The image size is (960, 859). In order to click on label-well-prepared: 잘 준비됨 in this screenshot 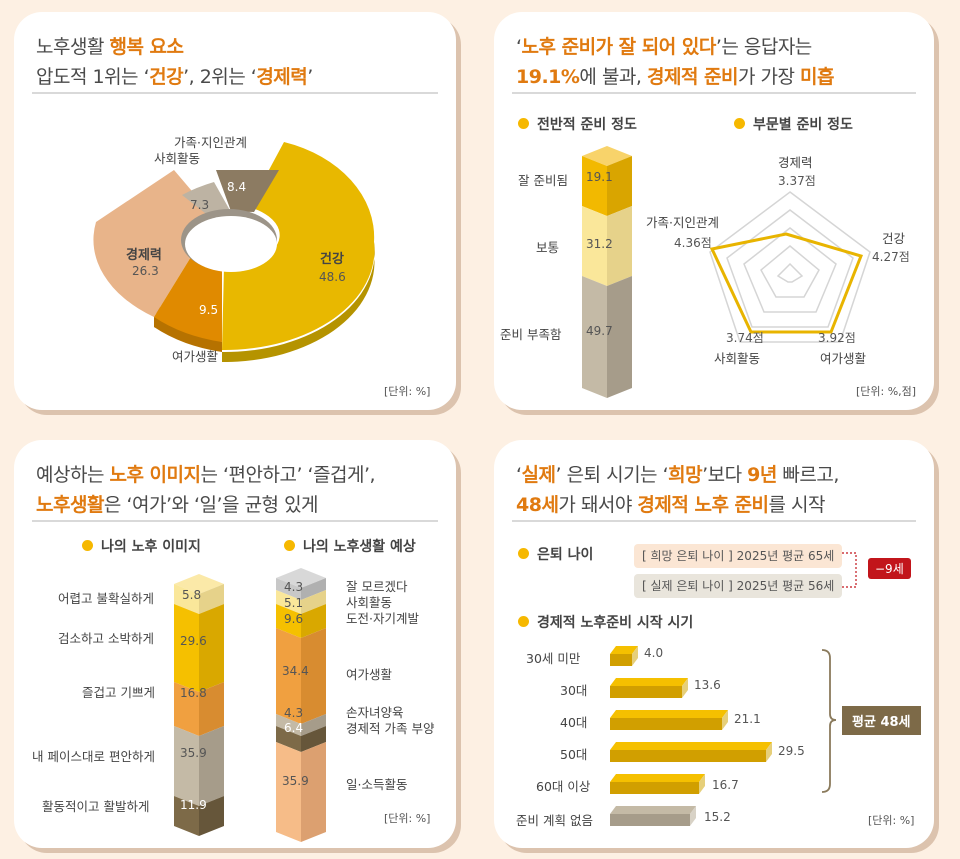, I will do `click(543, 180)`.